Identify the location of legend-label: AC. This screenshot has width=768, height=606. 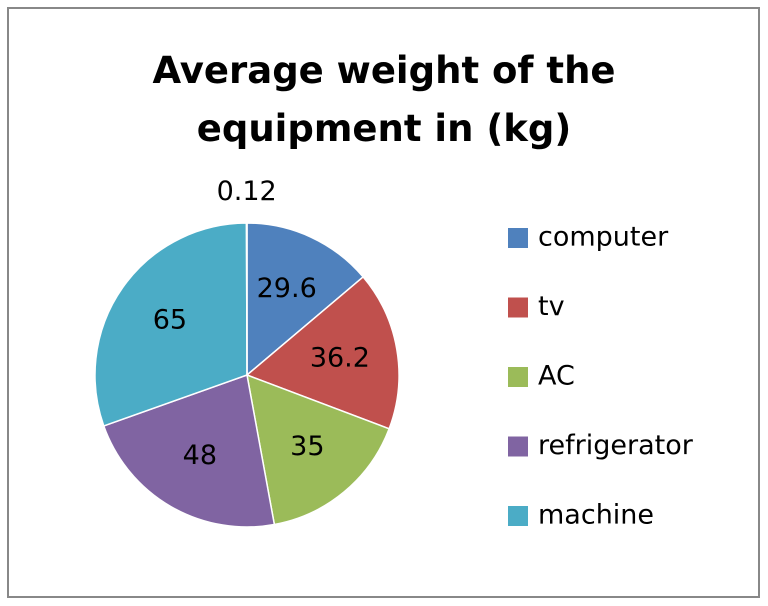
(556, 376).